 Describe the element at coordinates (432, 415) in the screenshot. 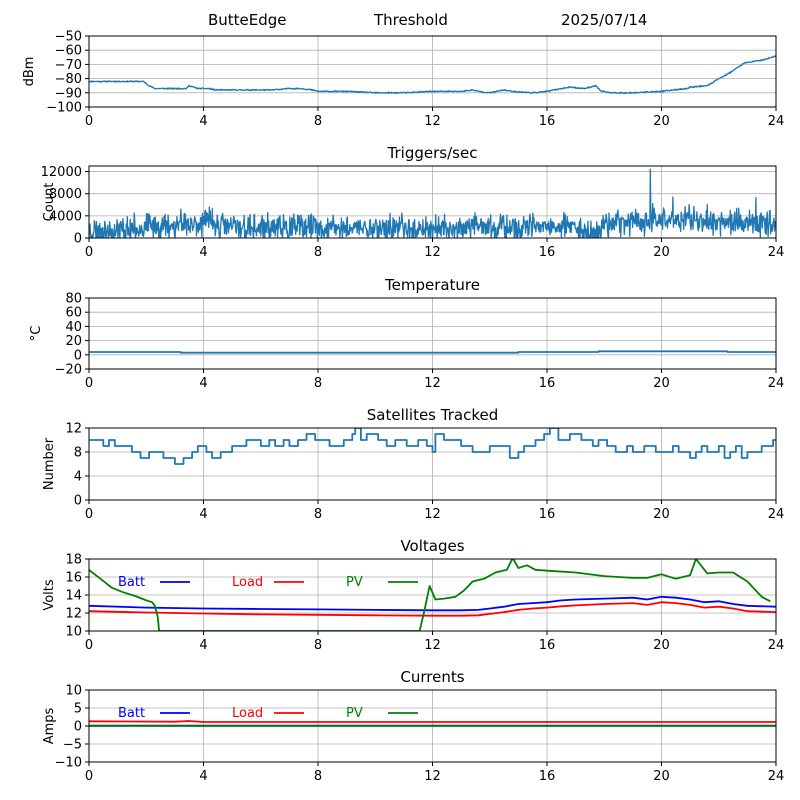

I see `chart-title: Satellites Tracked` at that location.